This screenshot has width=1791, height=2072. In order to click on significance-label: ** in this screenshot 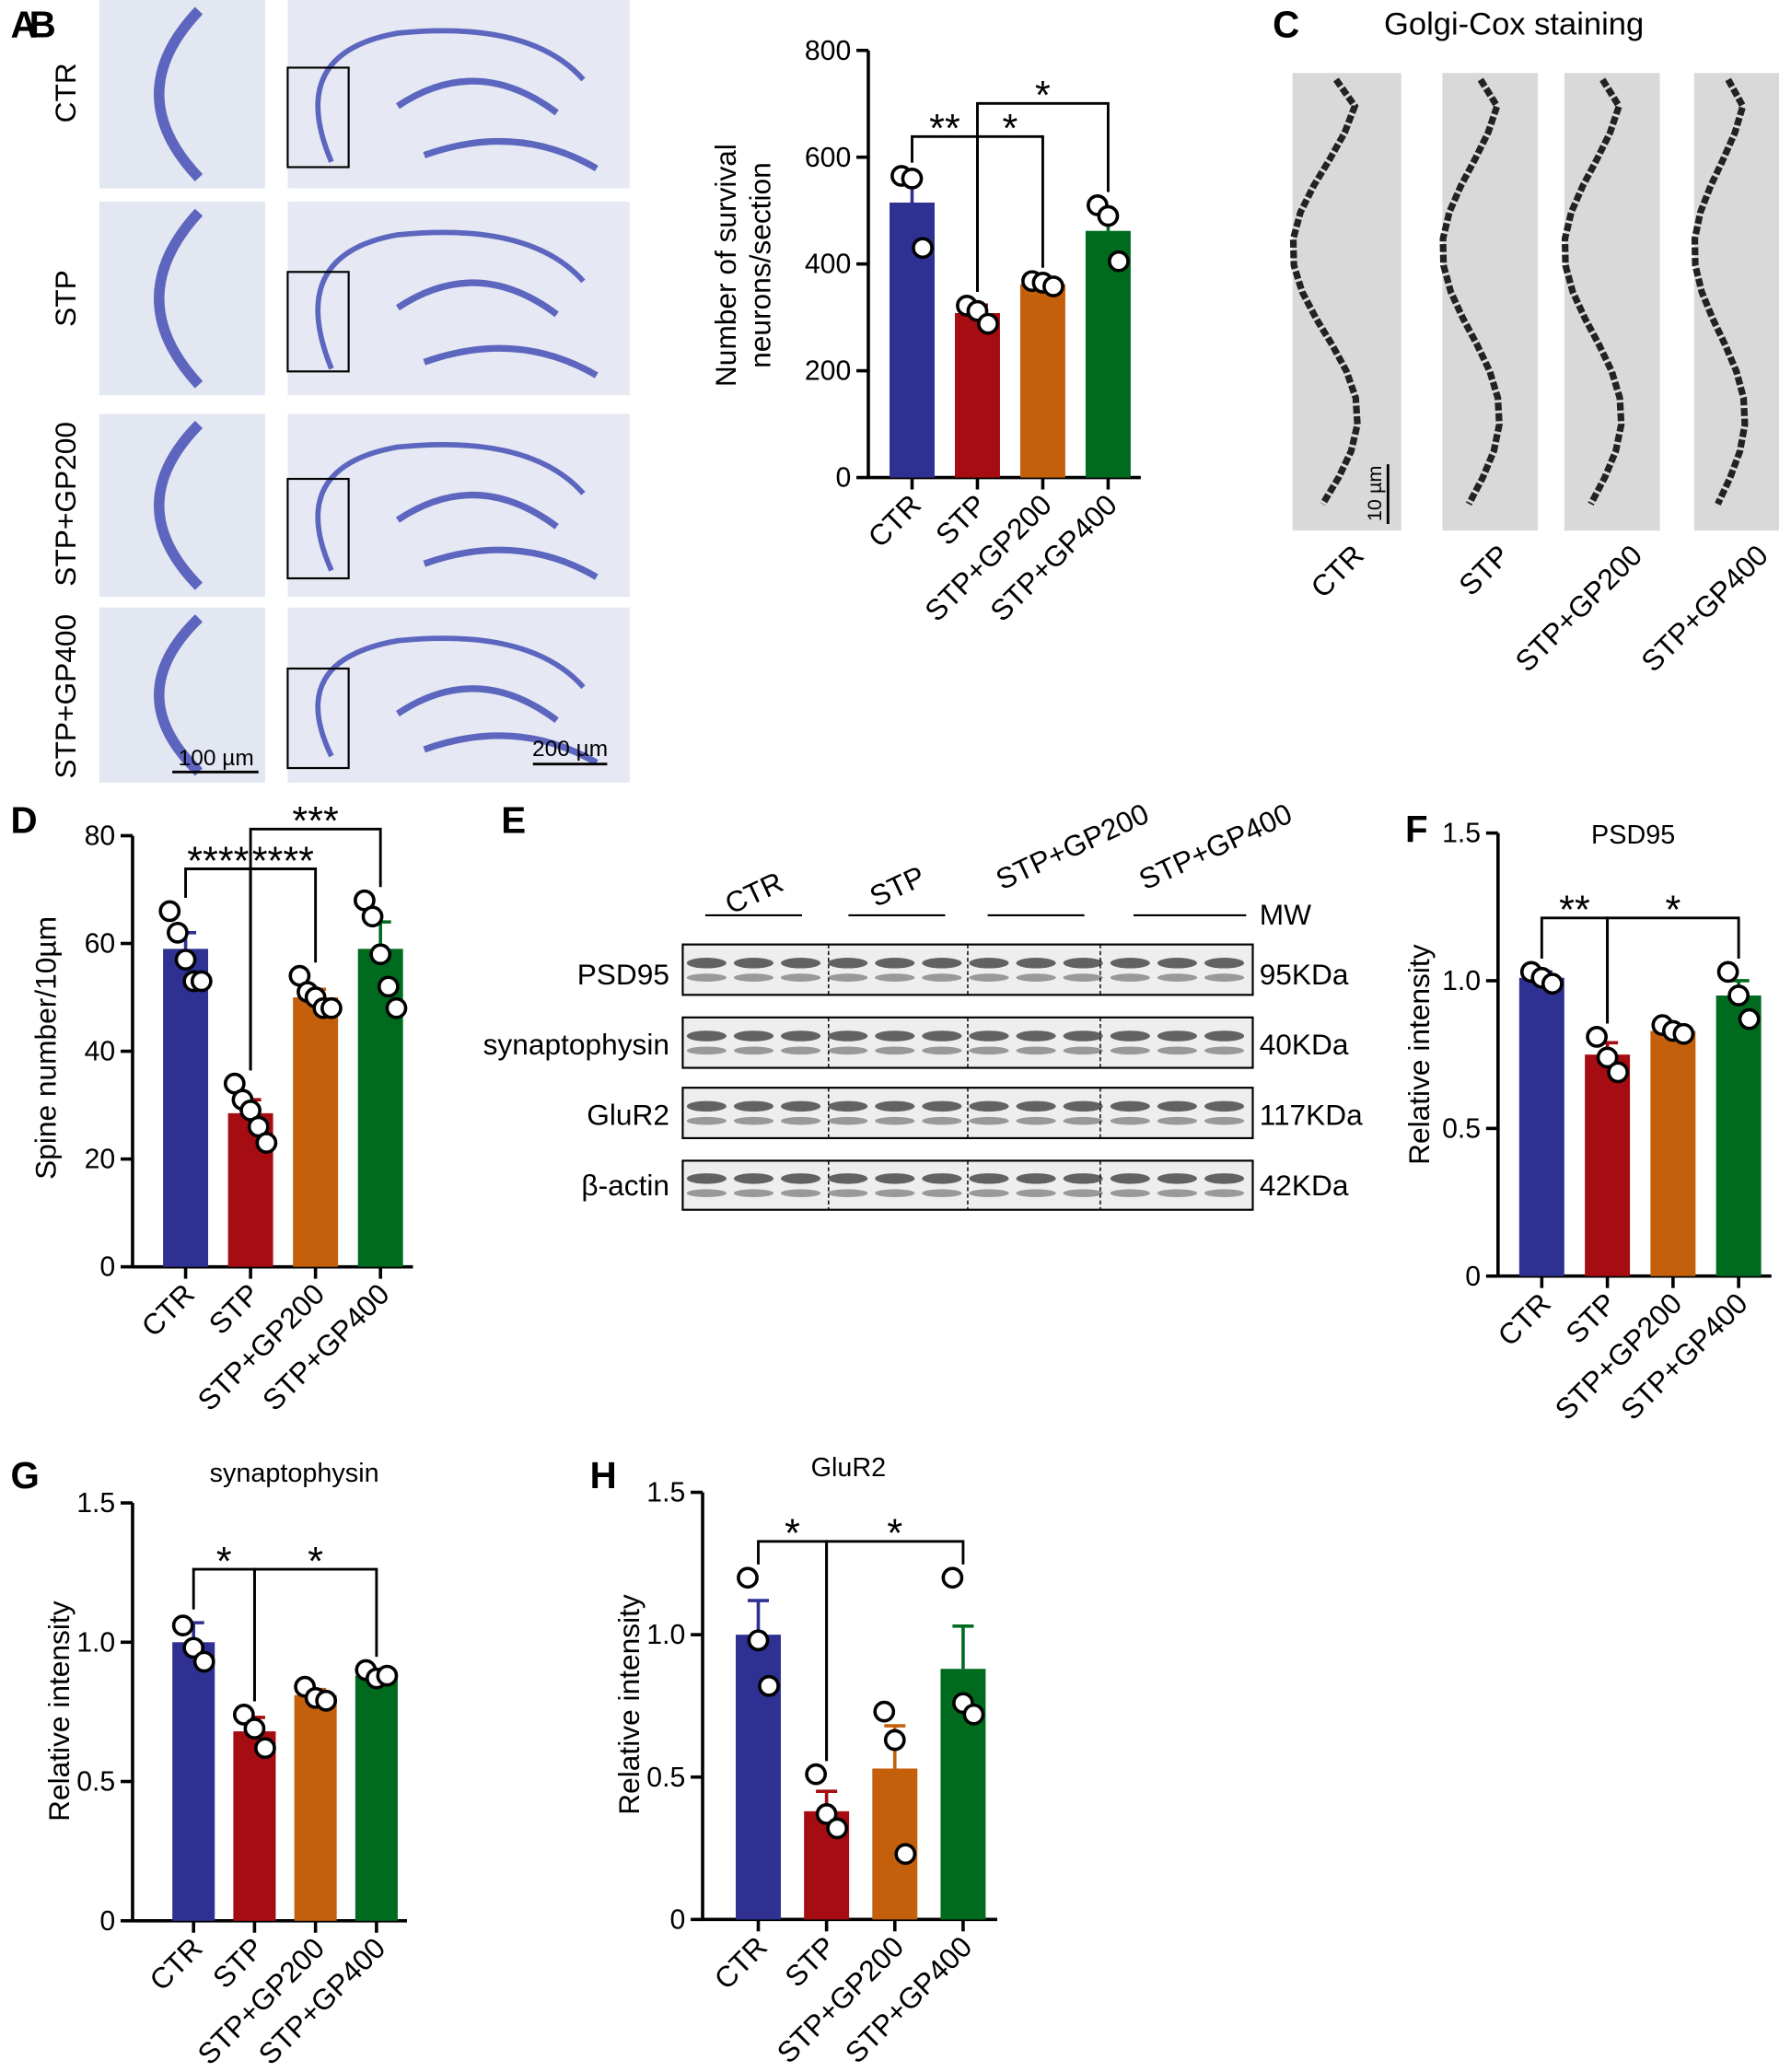, I will do `click(944, 129)`.